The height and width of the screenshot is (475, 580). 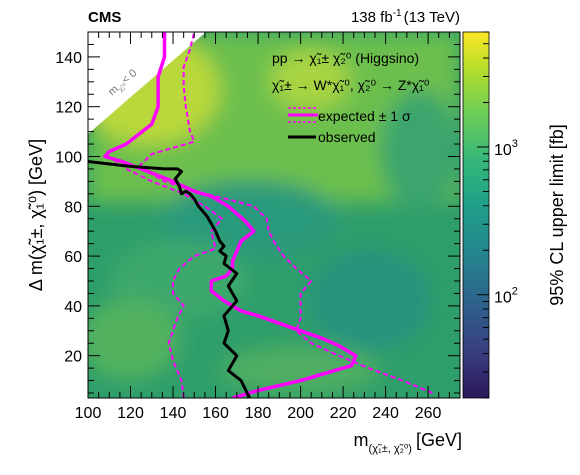 What do you see at coordinates (73, 257) in the screenshot?
I see `y-tick-label-60: 60` at bounding box center [73, 257].